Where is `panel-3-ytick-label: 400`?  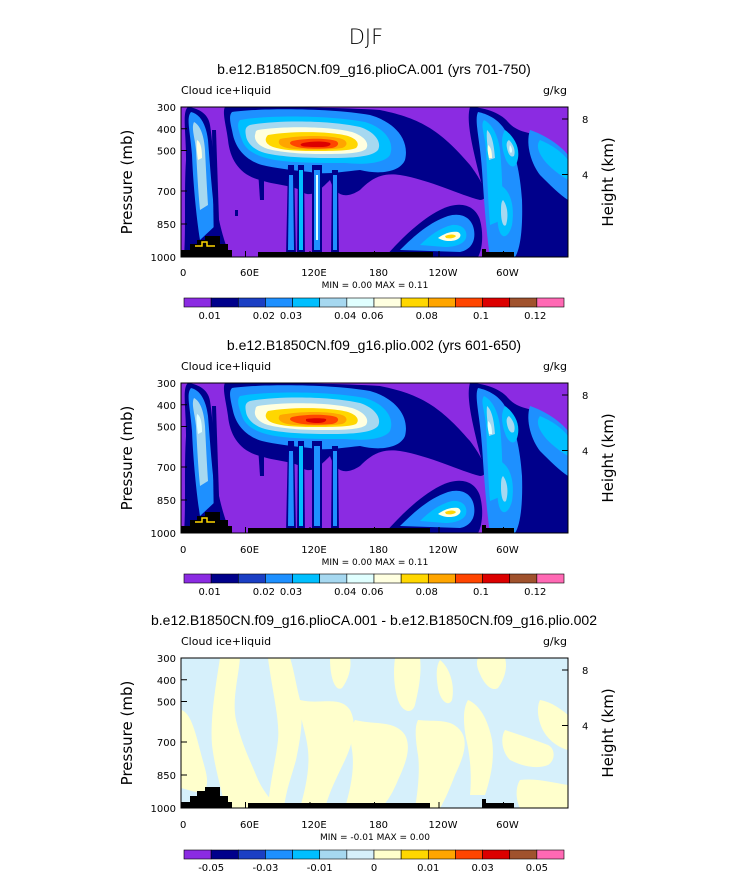 panel-3-ytick-label: 400 is located at coordinates (166, 681).